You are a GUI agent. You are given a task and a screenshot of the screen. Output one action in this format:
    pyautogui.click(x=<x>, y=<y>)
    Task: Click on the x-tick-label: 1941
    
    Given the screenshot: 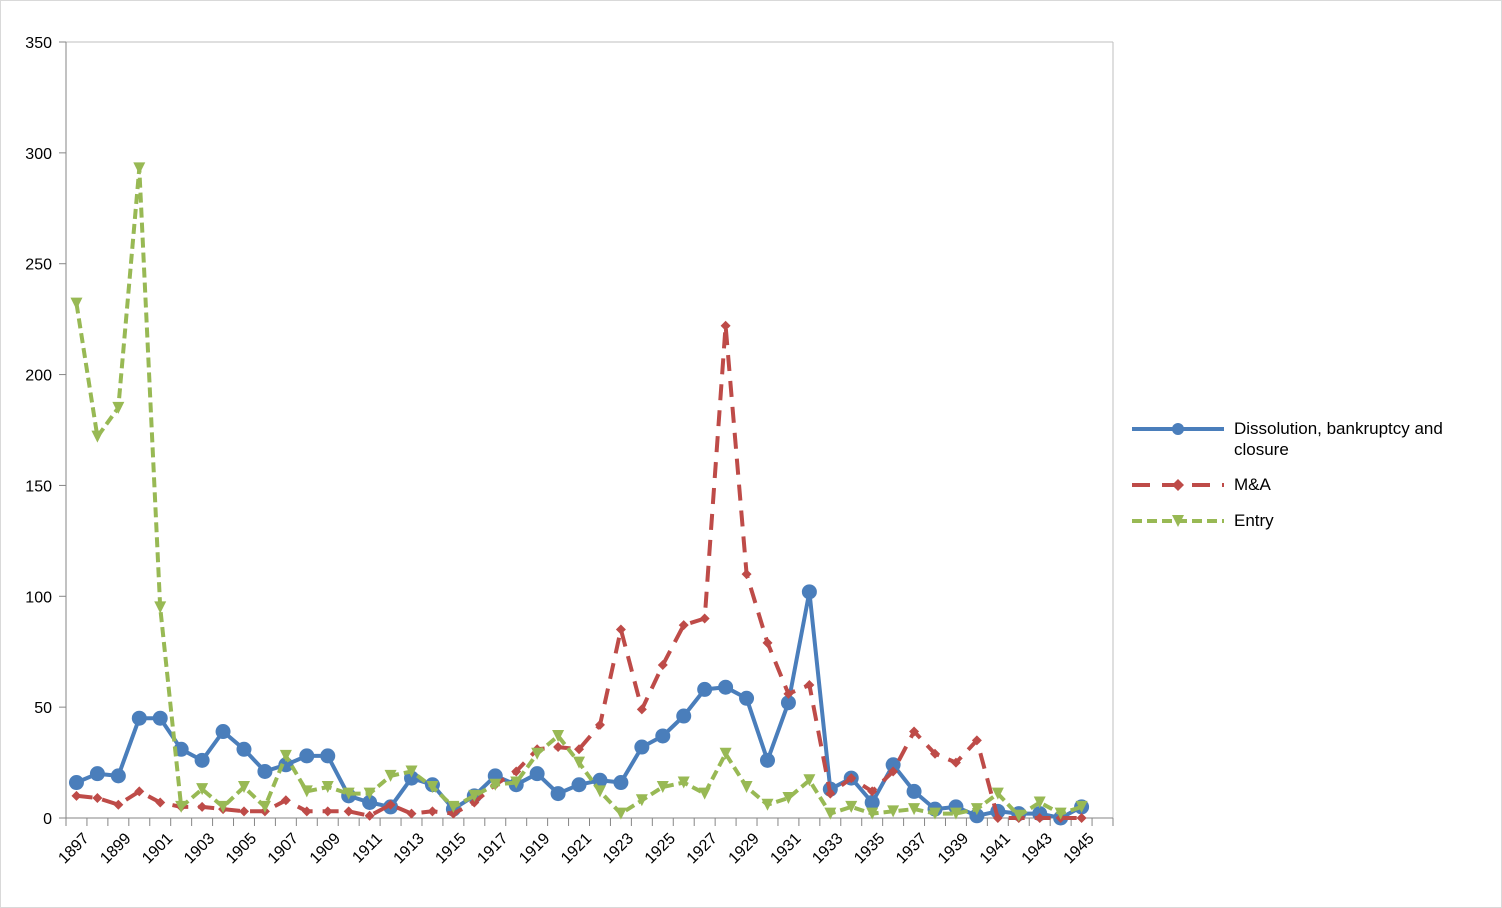 What is the action you would take?
    pyautogui.click(x=995, y=848)
    